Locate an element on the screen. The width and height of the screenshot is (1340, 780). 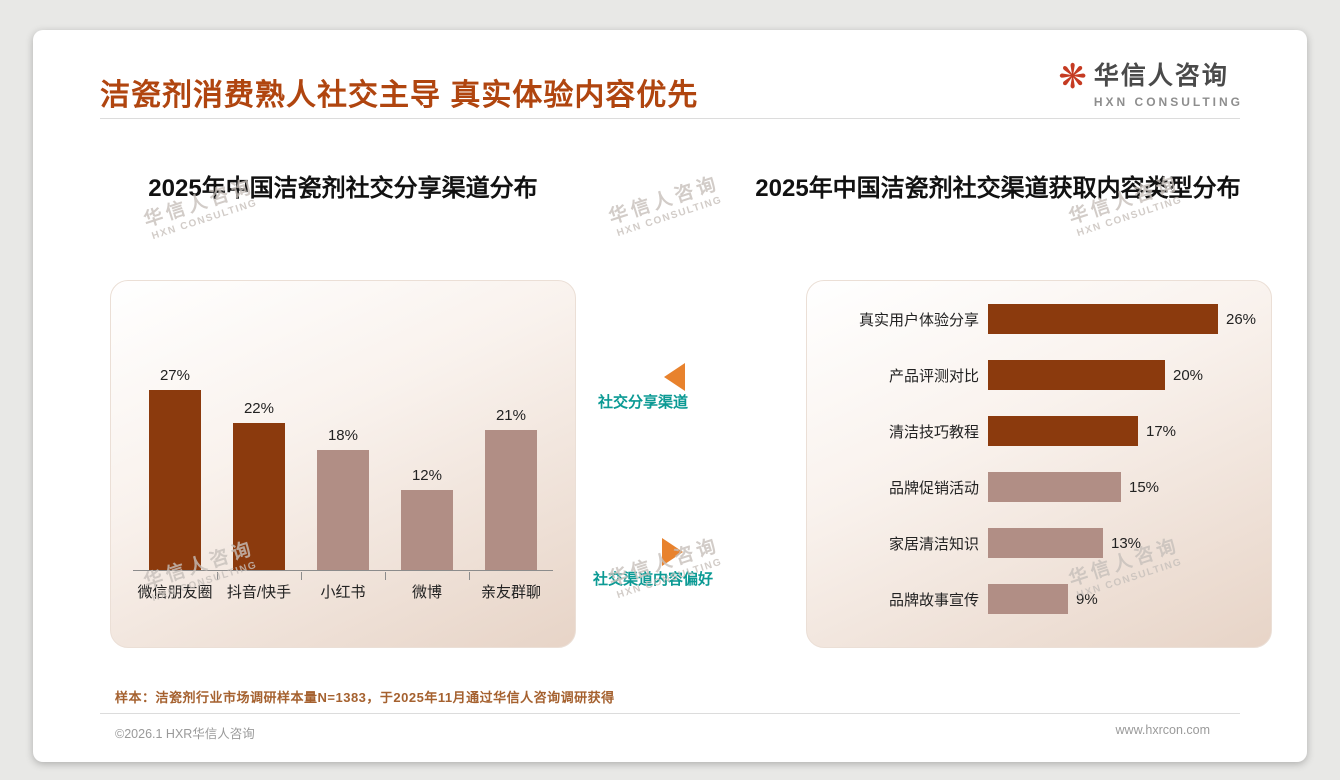
bar-value-label: 26% is located at coordinates (1241, 319).